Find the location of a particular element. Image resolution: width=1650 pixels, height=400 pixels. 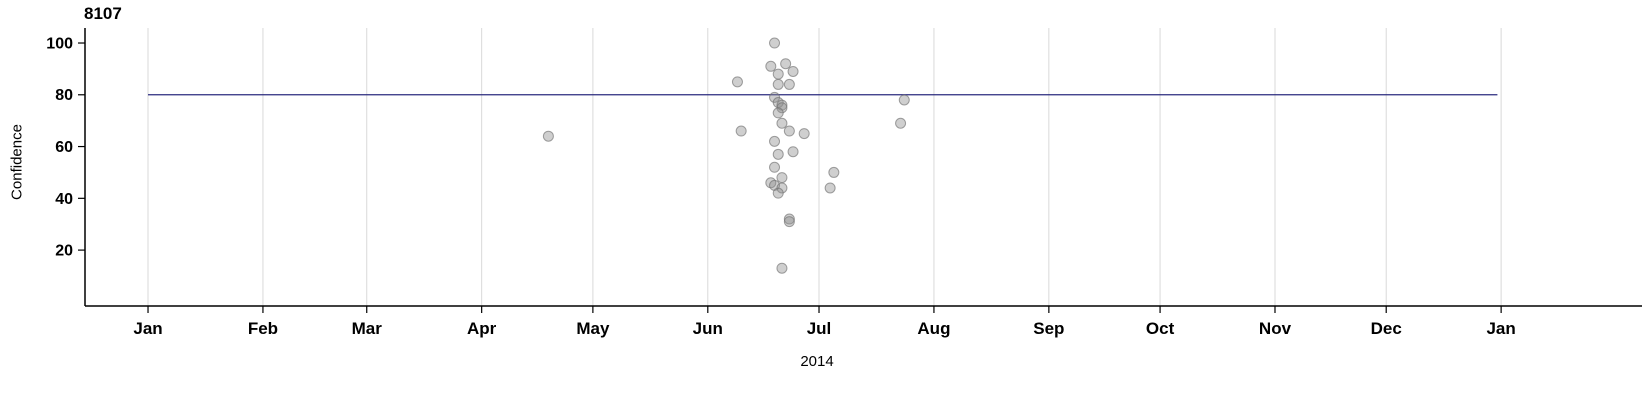

y-tick-label: 60 is located at coordinates (64, 147).